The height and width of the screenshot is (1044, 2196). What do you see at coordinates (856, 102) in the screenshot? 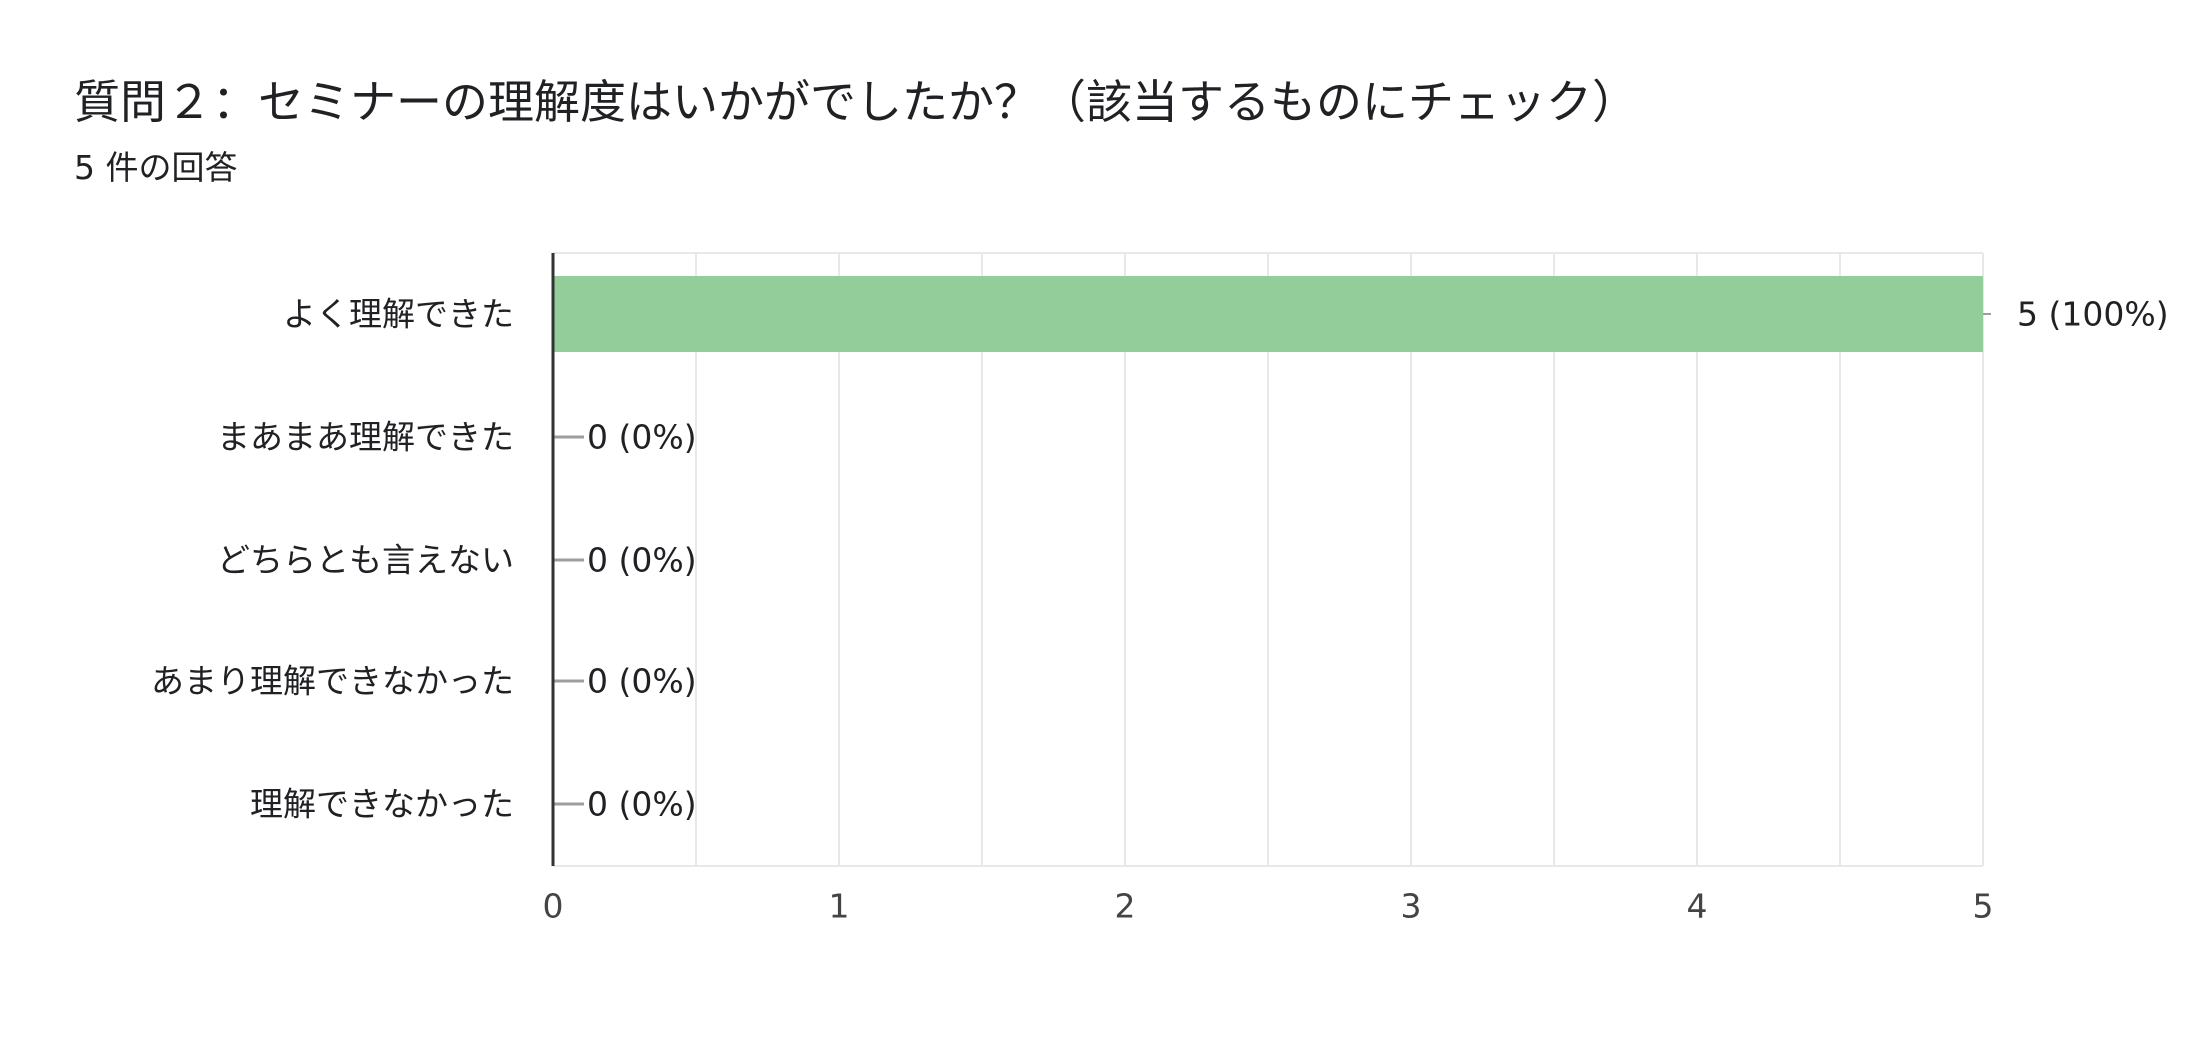
I see `question-title: 質問２：セミナーの理解度はいかがでしたか？（該当するものにチェック）` at bounding box center [856, 102].